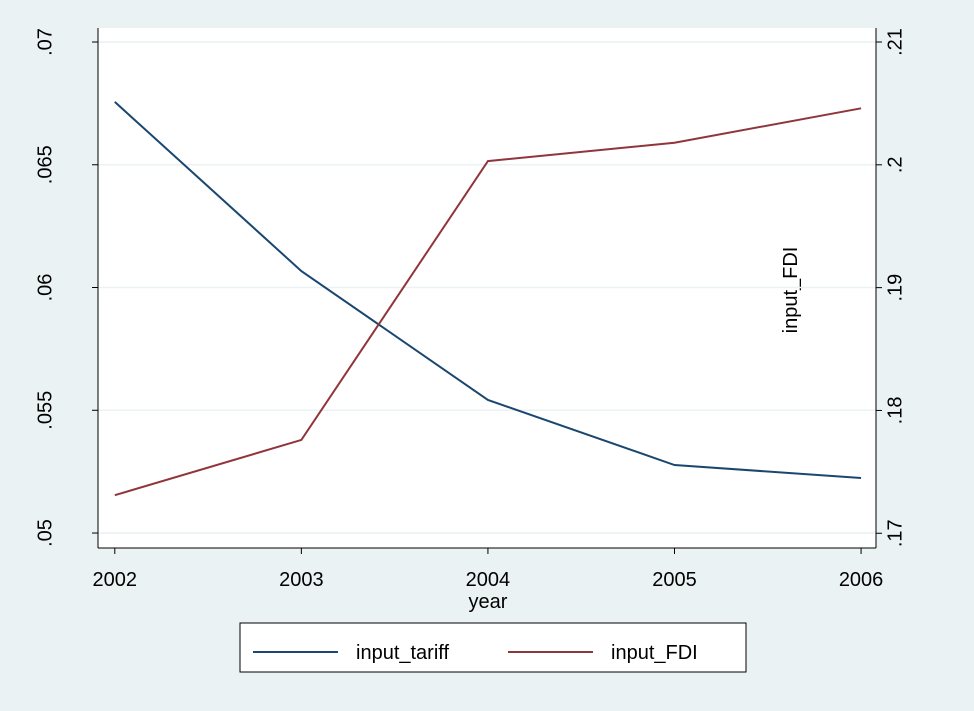  Describe the element at coordinates (402, 653) in the screenshot. I see `legend-label: input_tariff` at that location.